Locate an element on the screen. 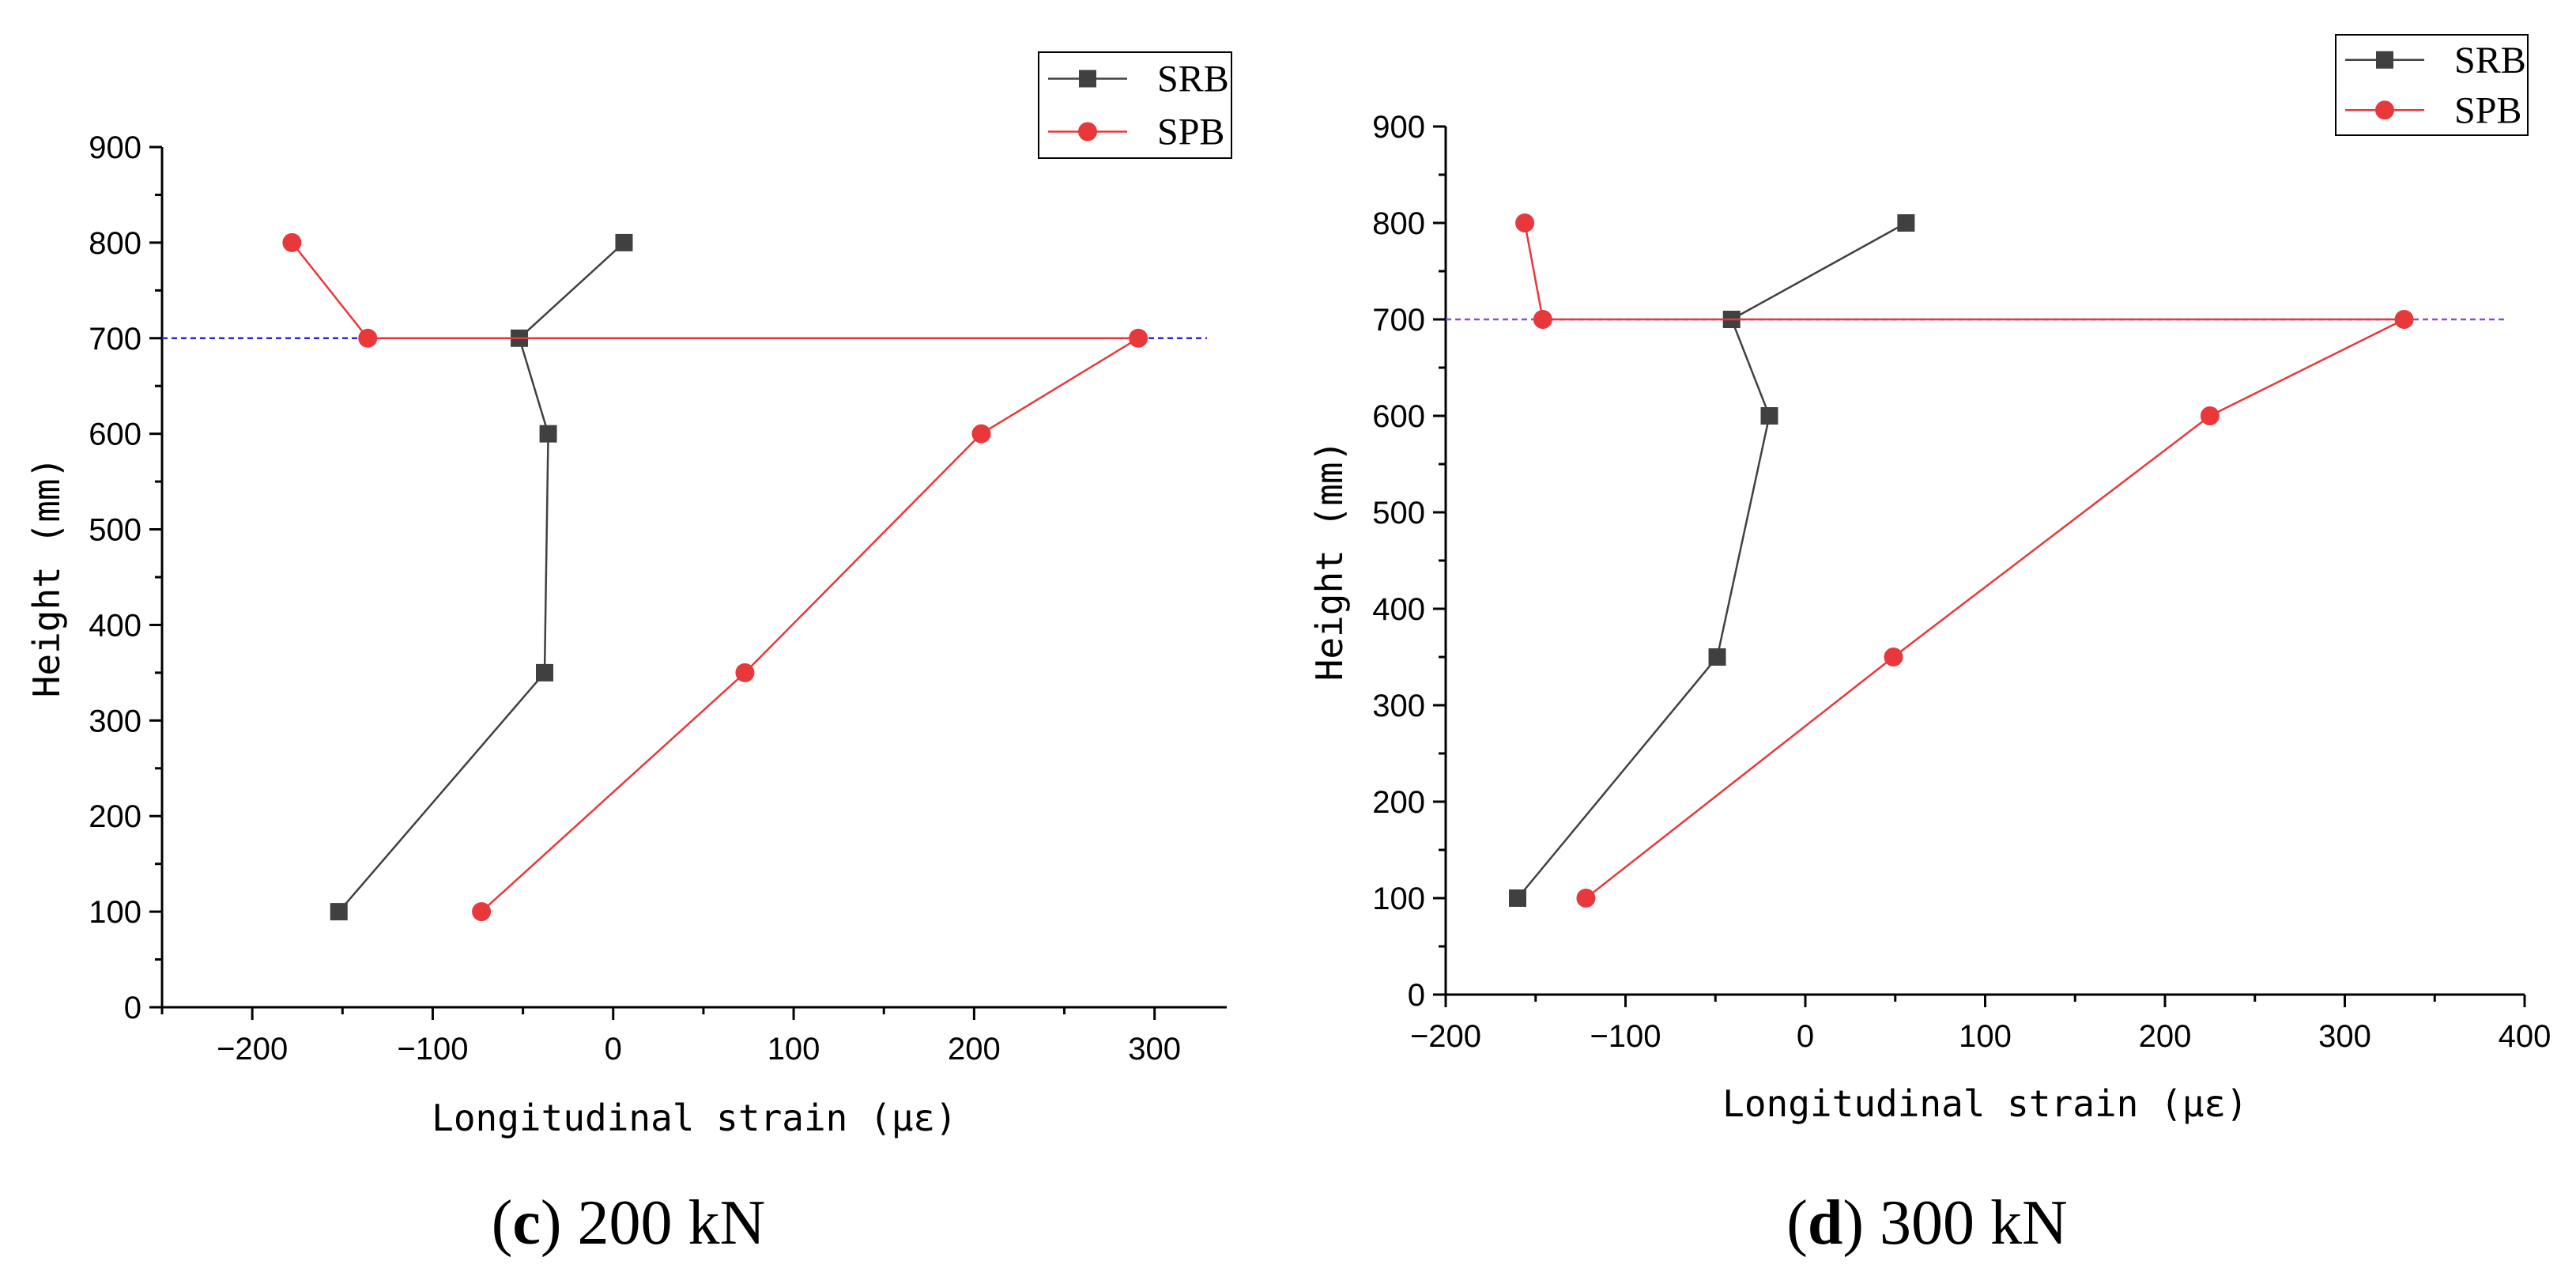 The height and width of the screenshot is (1280, 2576). panel-caption: (c) 200 kN is located at coordinates (629, 1223).